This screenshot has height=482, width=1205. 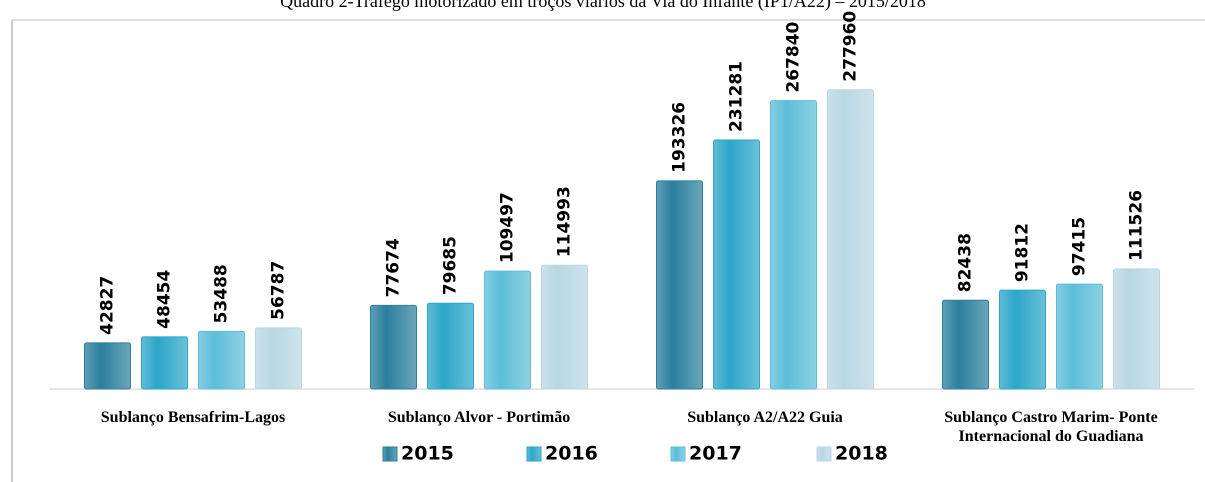 What do you see at coordinates (222, 293) in the screenshot?
I see `value-label: 53488` at bounding box center [222, 293].